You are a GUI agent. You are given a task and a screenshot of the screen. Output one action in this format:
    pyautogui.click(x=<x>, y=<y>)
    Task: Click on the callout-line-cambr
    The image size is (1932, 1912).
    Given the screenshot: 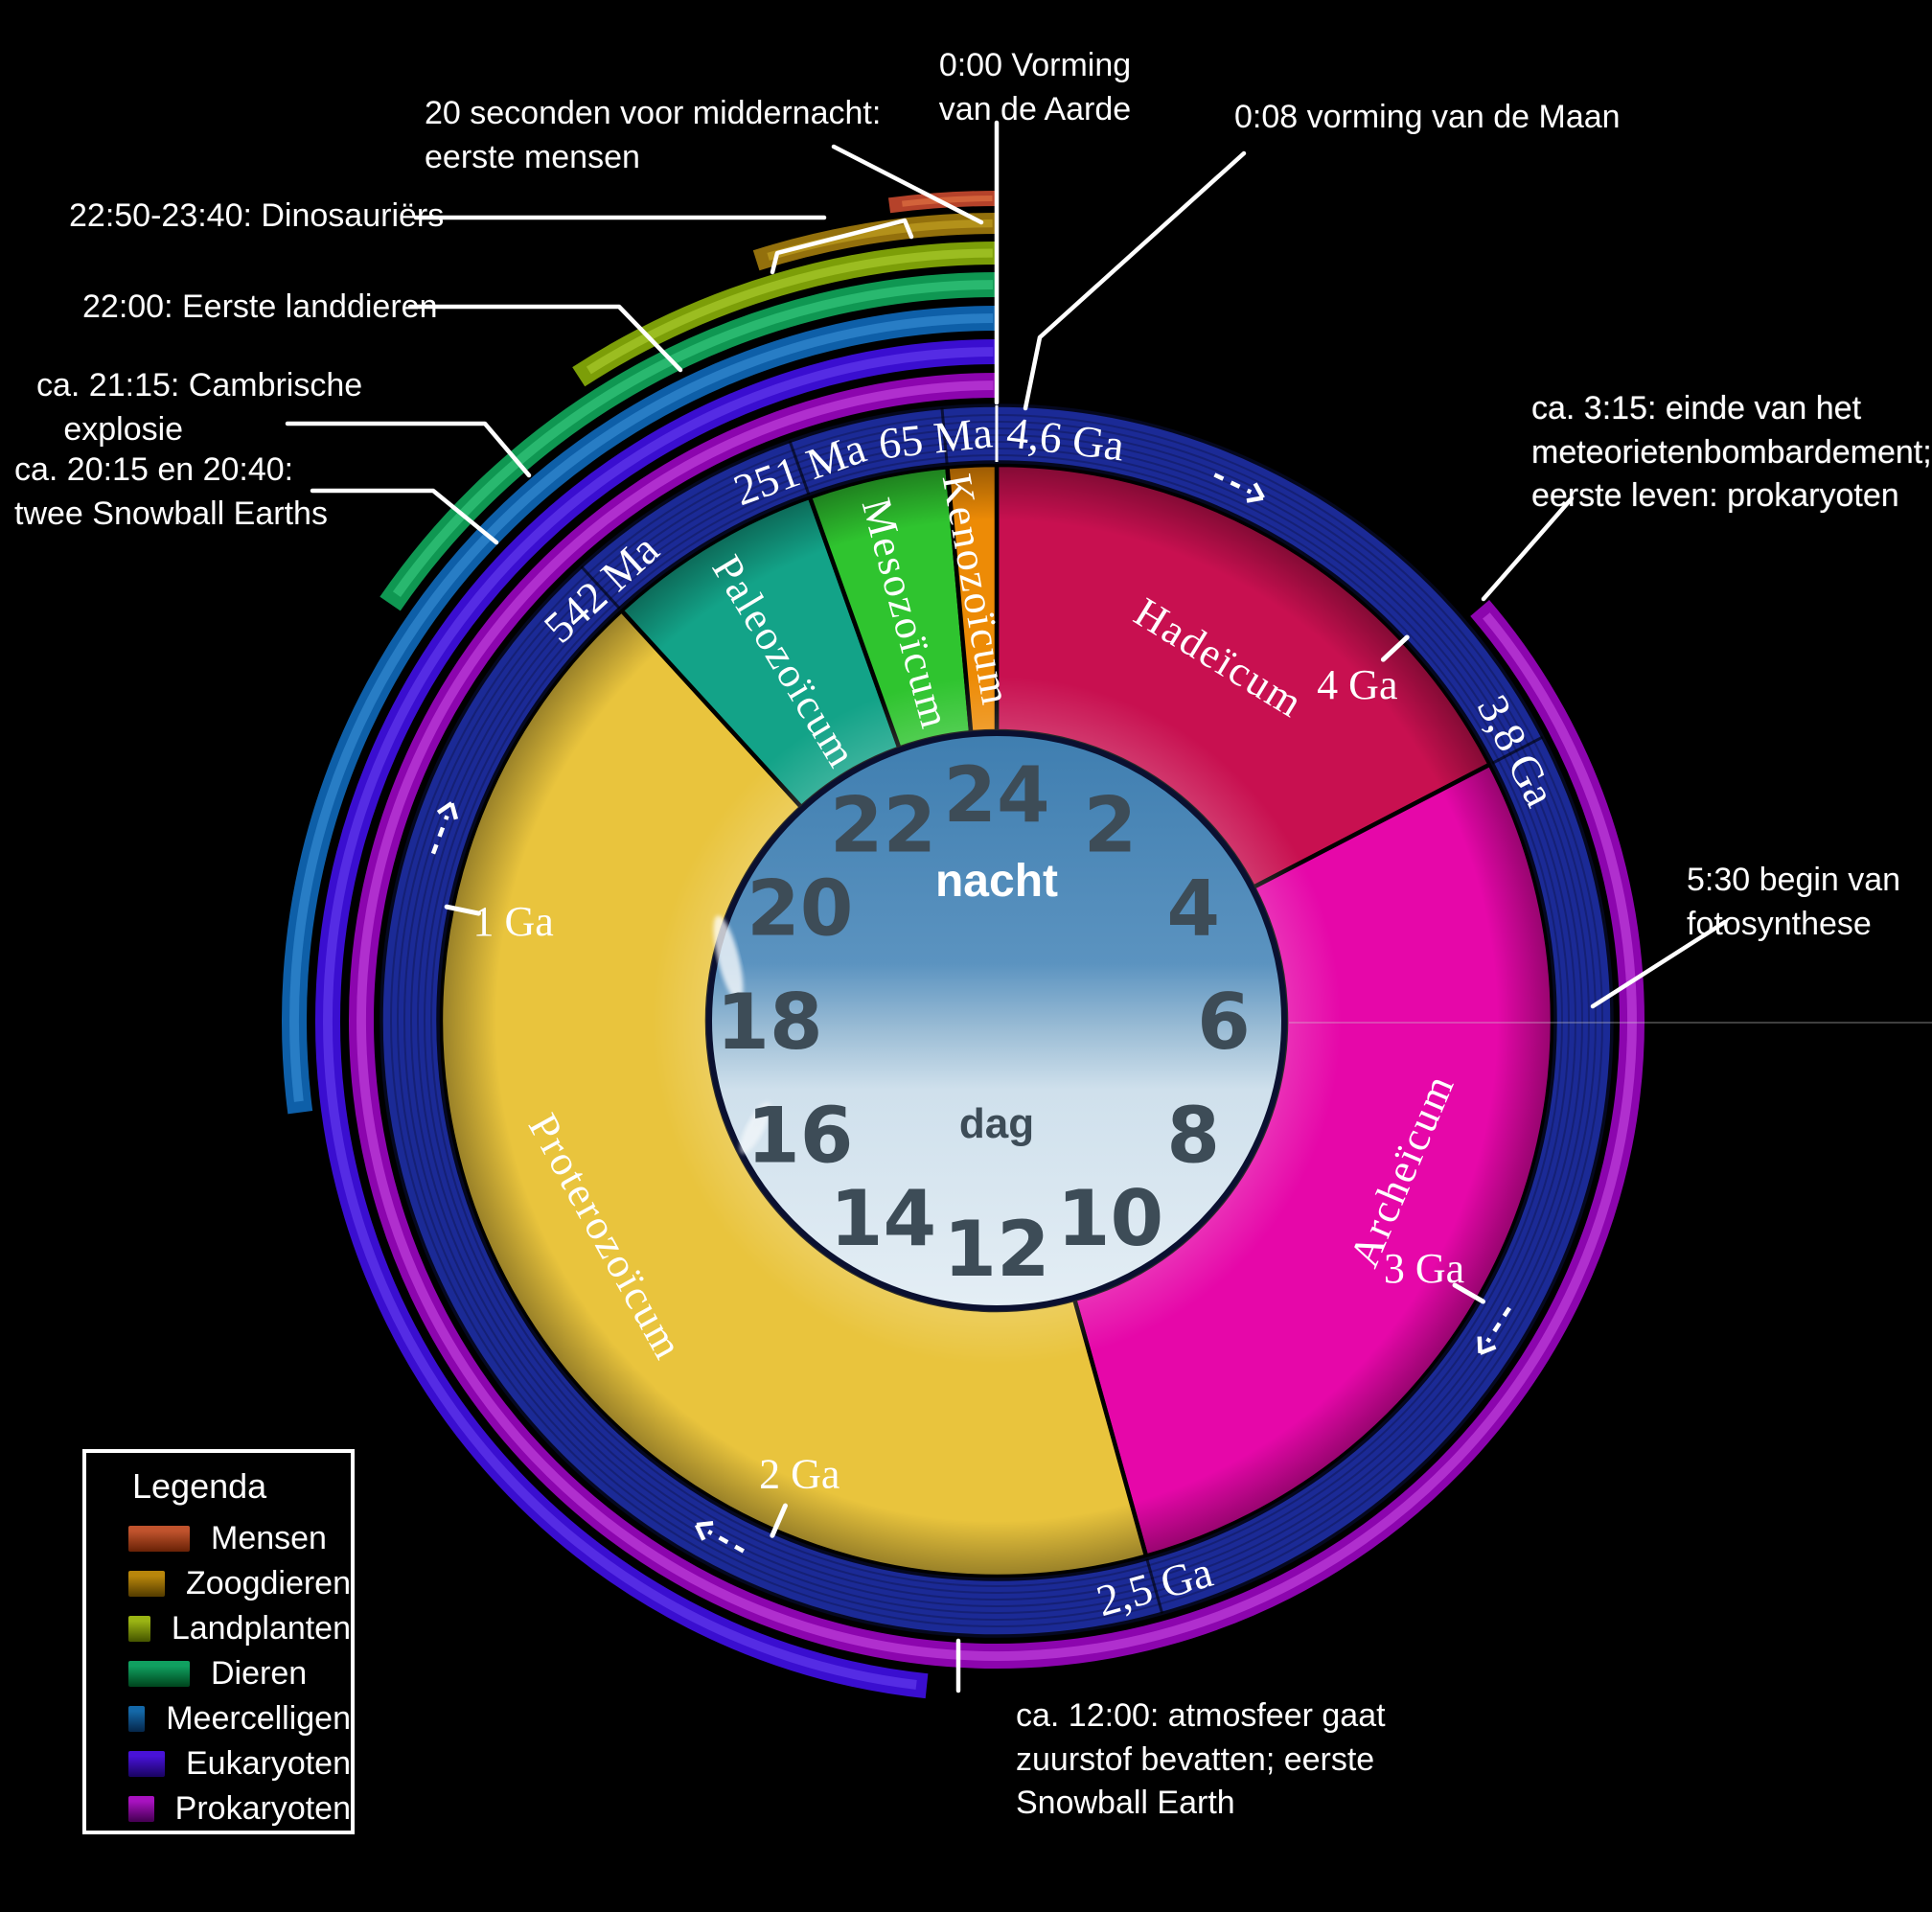 What is the action you would take?
    pyautogui.click(x=408, y=449)
    